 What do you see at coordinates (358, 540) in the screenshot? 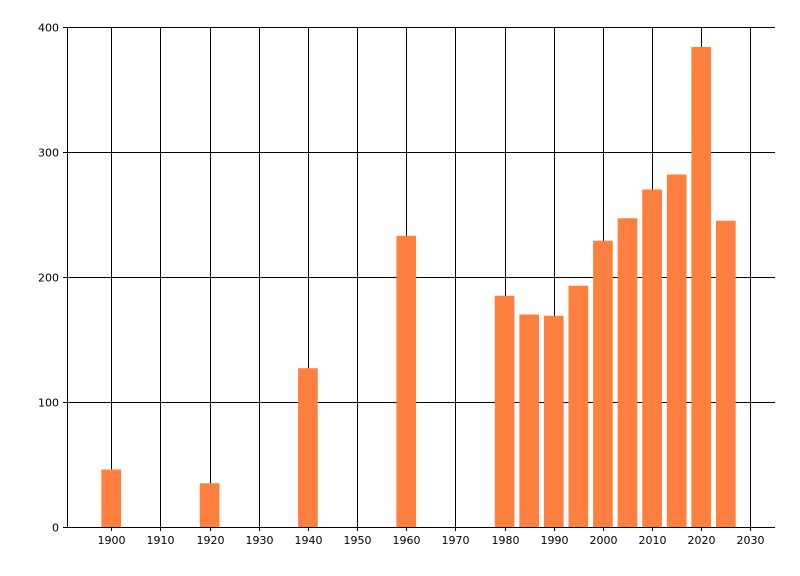
I see `x-tick-label-1950: 1950` at bounding box center [358, 540].